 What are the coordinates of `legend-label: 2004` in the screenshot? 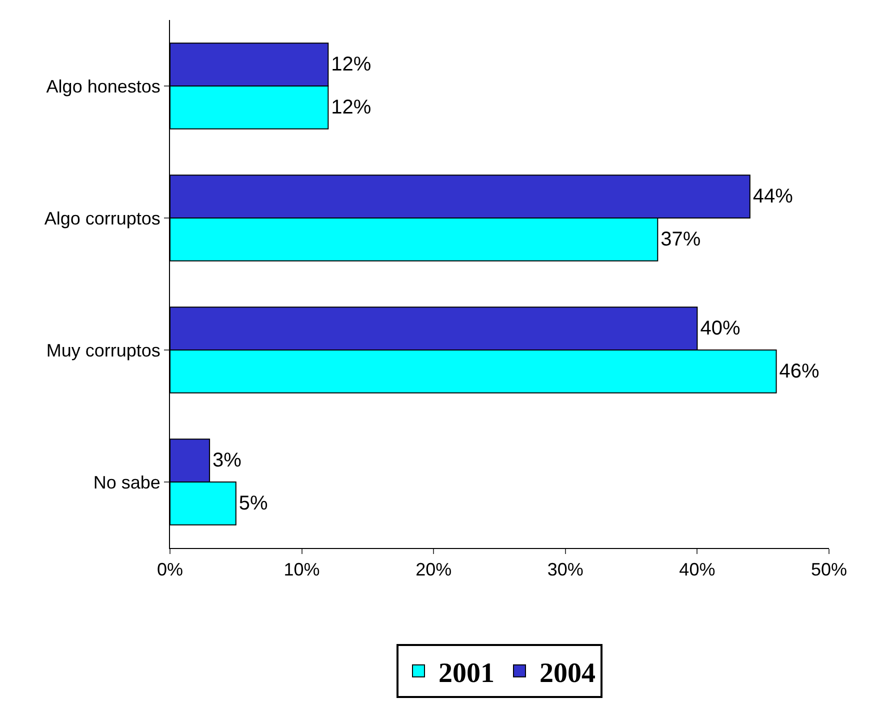 It's located at (568, 673).